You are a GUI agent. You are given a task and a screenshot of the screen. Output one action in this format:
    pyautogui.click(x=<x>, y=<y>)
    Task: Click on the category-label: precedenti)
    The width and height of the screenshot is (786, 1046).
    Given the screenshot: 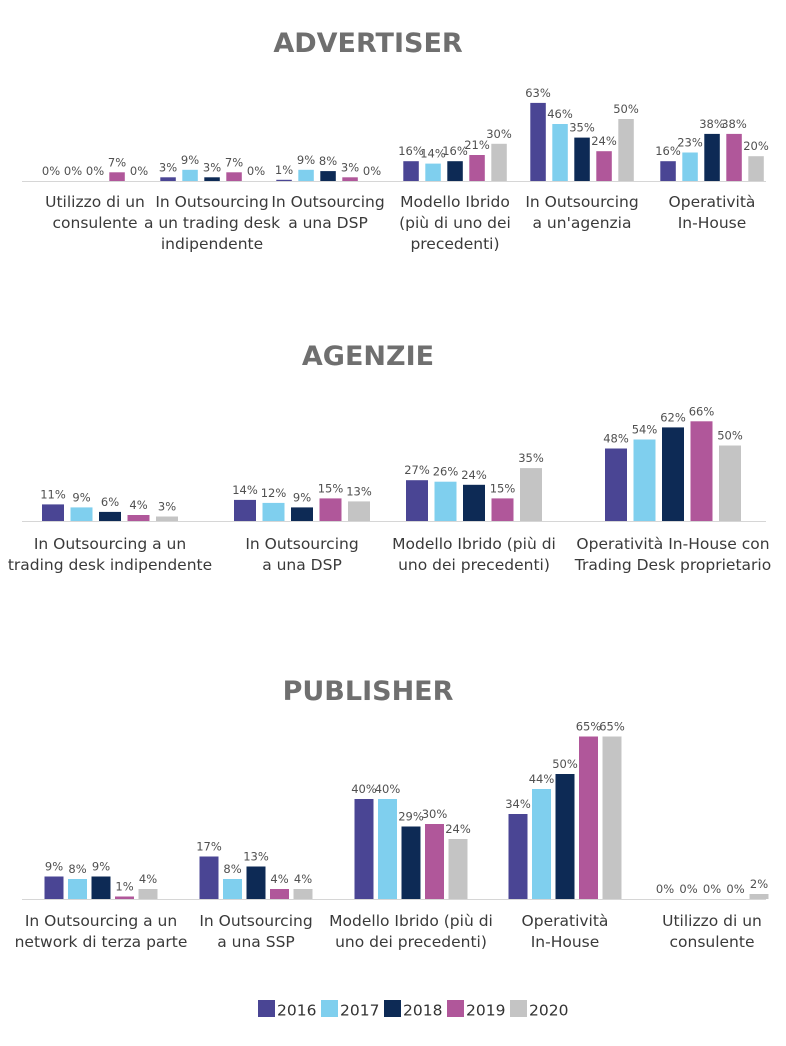 What is the action you would take?
    pyautogui.click(x=454, y=244)
    